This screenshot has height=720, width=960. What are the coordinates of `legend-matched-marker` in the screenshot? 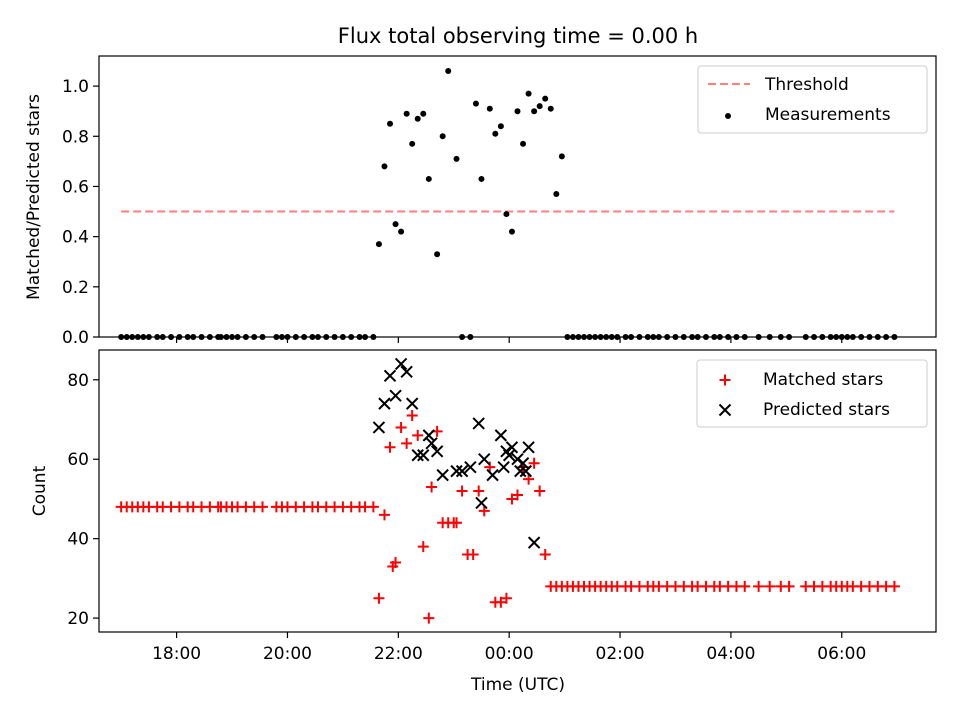 It's located at (725, 380).